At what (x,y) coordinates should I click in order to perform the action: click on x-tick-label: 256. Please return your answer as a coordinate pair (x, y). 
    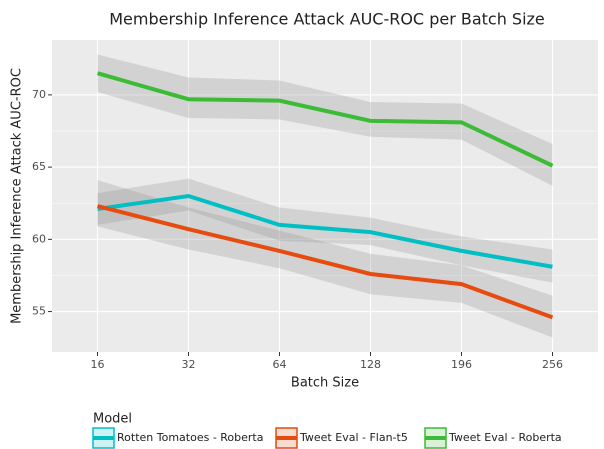
    Looking at the image, I should click on (552, 364).